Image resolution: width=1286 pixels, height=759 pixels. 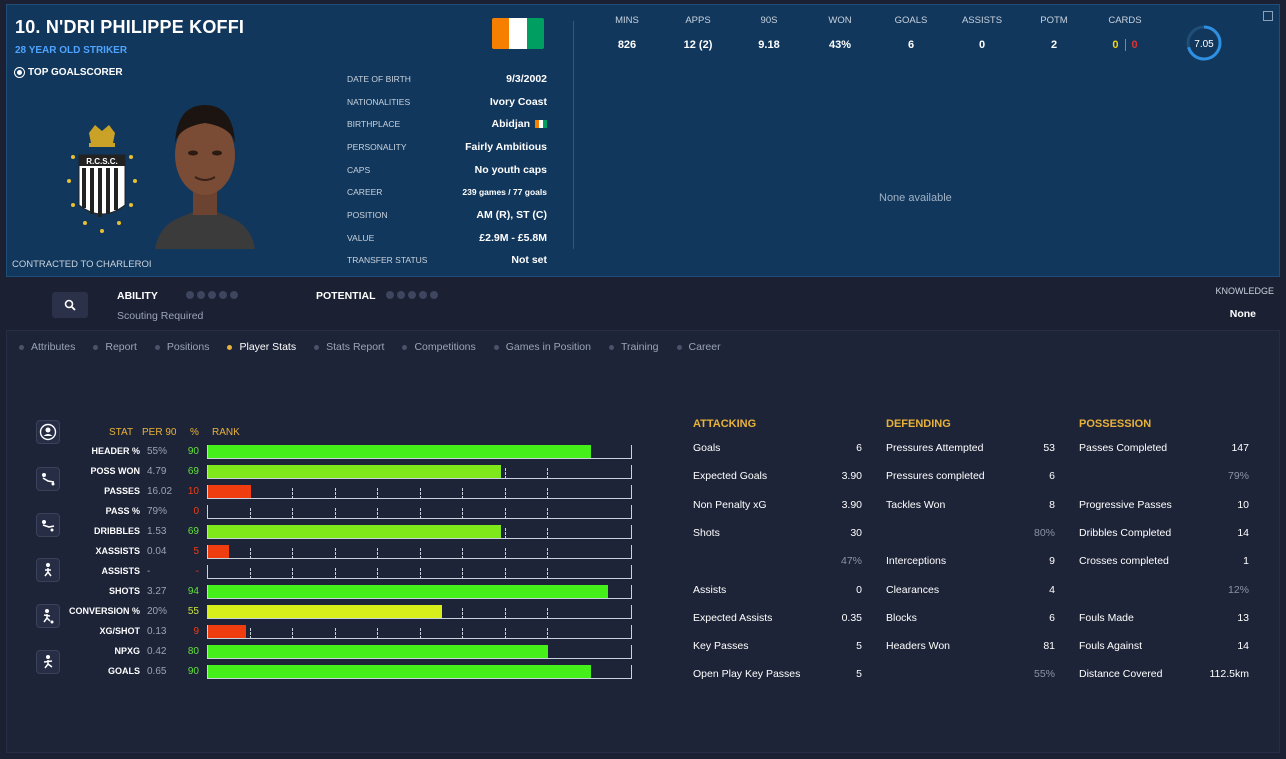 I want to click on per90-value: -, so click(x=149, y=571).